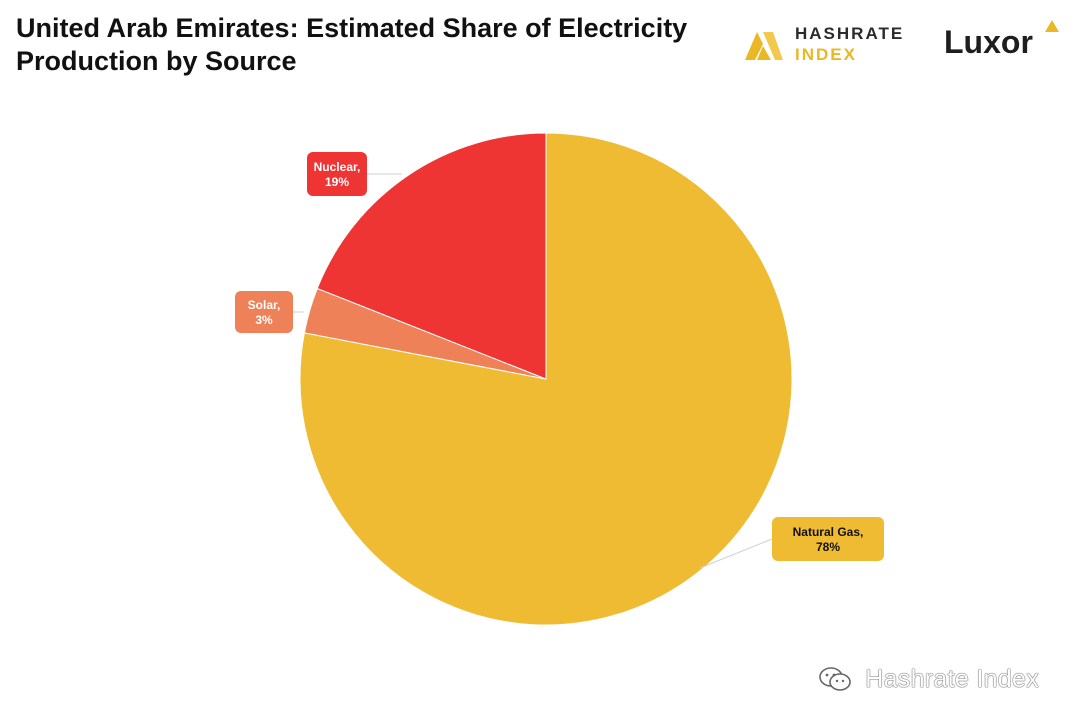 The image size is (1080, 724). Describe the element at coordinates (1052, 26) in the screenshot. I see `luxor-triangle-icon` at that location.